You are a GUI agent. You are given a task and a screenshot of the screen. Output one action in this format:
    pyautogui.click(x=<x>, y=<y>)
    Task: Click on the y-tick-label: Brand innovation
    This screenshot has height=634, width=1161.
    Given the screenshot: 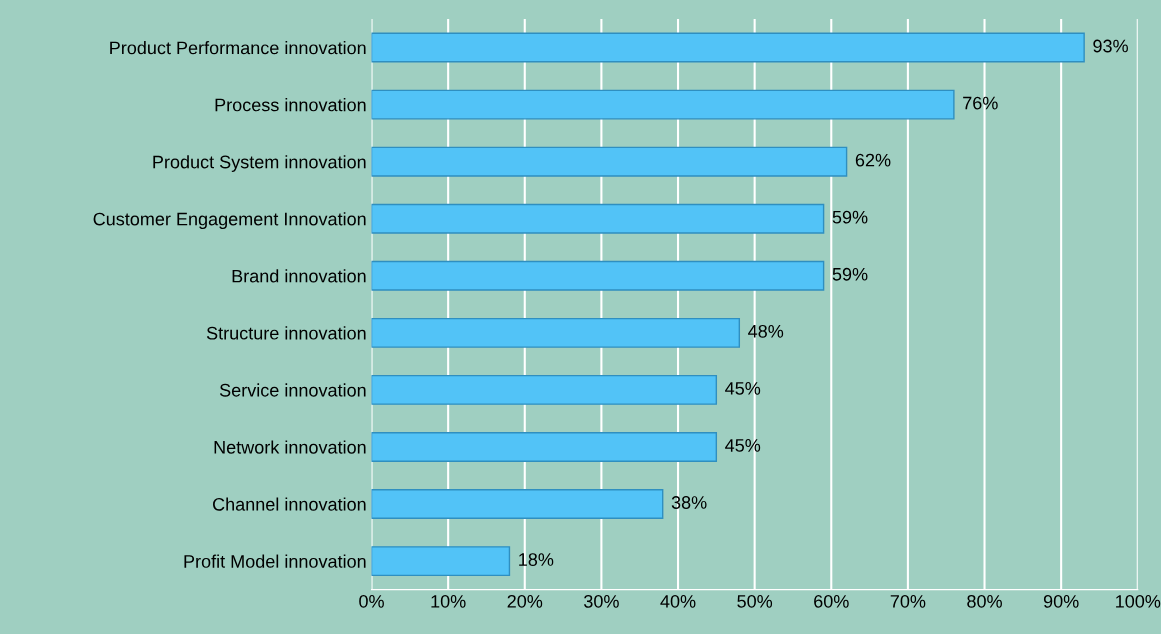 What is the action you would take?
    pyautogui.click(x=299, y=276)
    